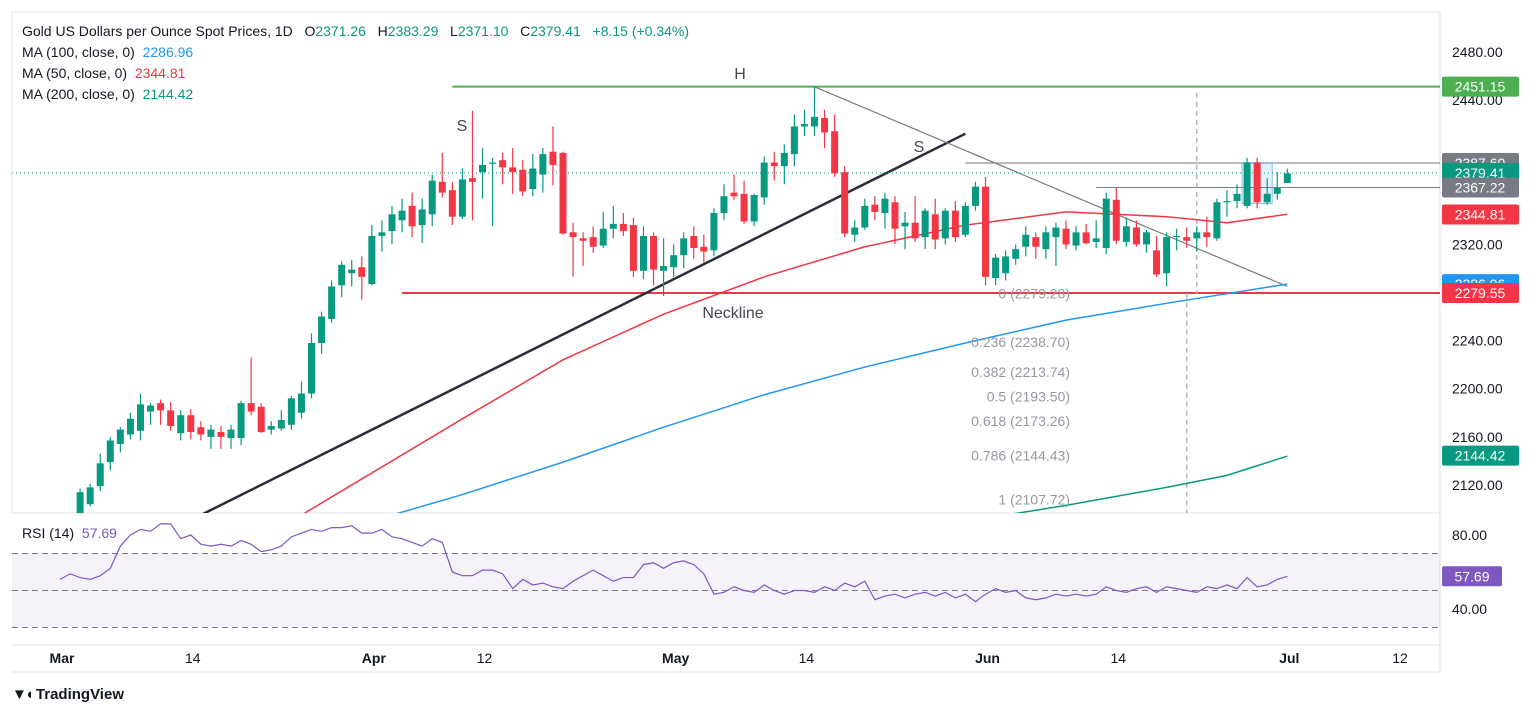  Describe the element at coordinates (310, 31) in the screenshot. I see `ohlc-open-label: O` at that location.